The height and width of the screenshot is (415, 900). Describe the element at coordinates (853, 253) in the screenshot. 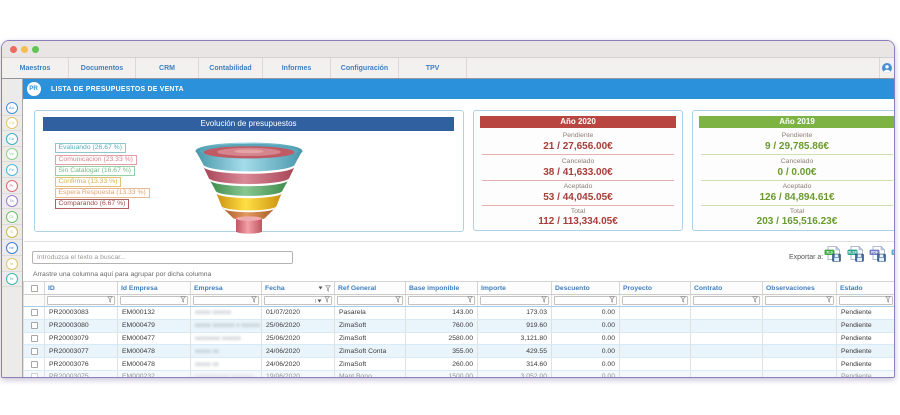

I see `svg-text: XLSX` at that location.